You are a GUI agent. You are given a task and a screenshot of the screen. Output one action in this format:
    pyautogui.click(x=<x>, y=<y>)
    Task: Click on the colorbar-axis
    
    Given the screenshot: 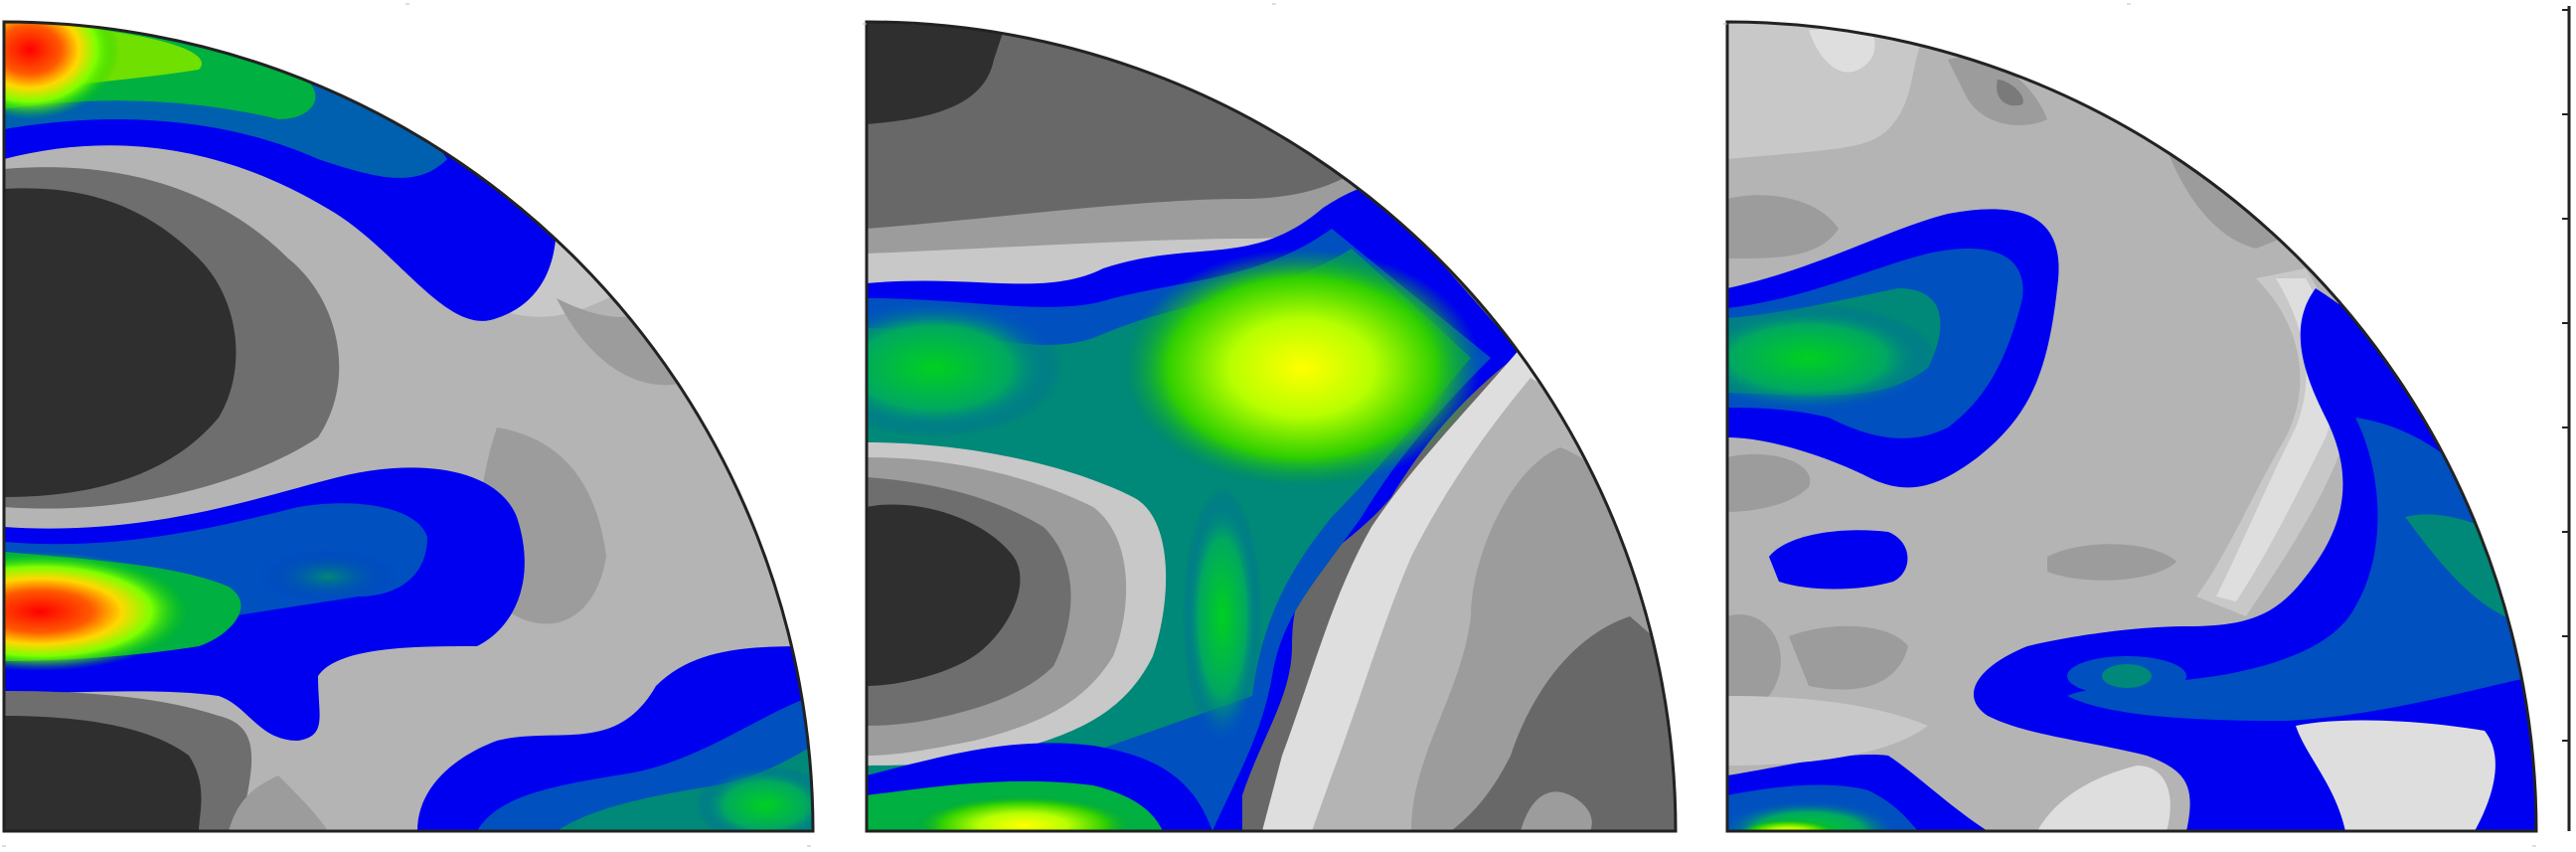 What is the action you would take?
    pyautogui.click(x=2566, y=419)
    